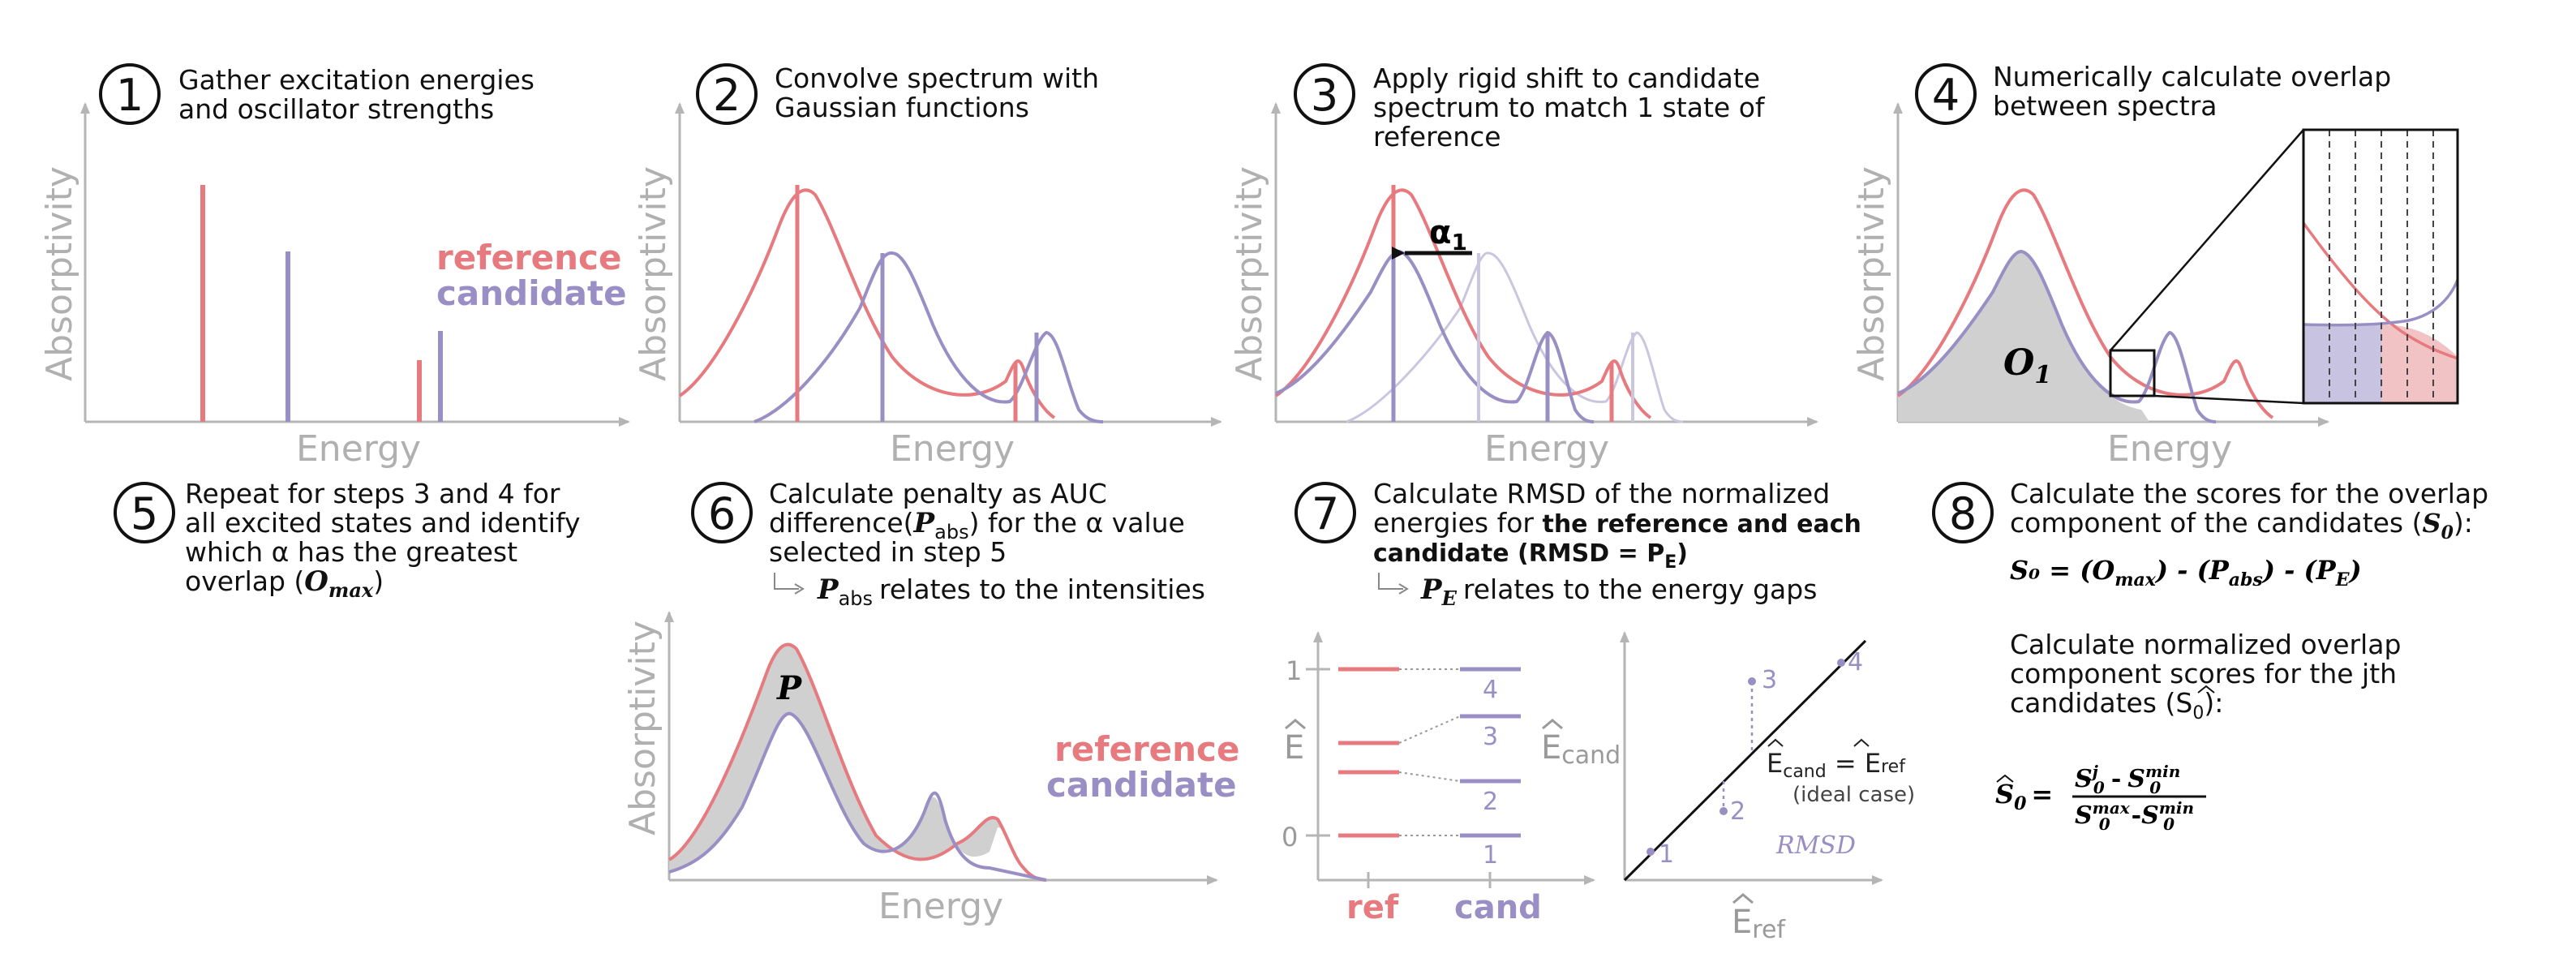  What do you see at coordinates (2203, 673) in the screenshot?
I see `step-8-line-4: component scores for the jth` at bounding box center [2203, 673].